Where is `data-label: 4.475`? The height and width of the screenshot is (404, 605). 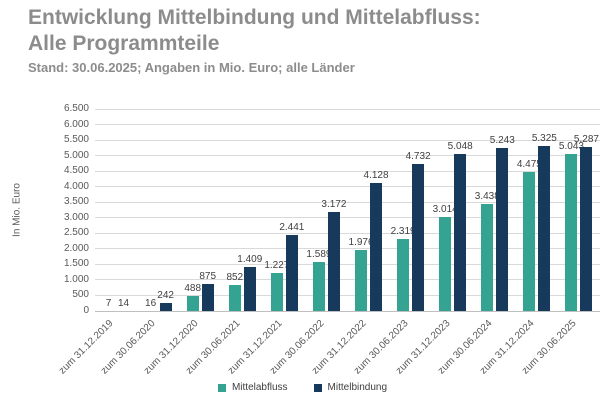
data-label: 4.475 is located at coordinates (529, 164).